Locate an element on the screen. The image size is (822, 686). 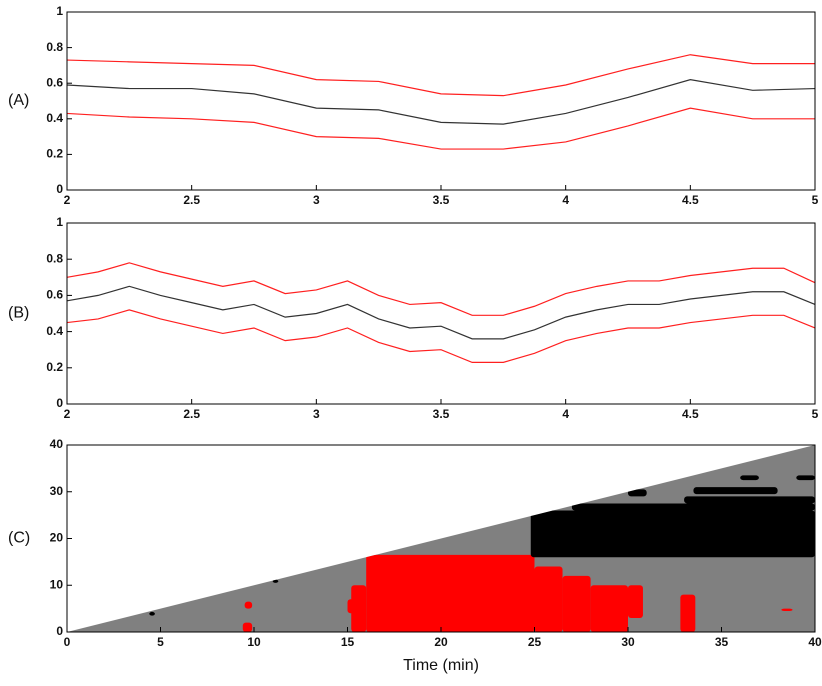
panel-label: (B) is located at coordinates (18, 313).